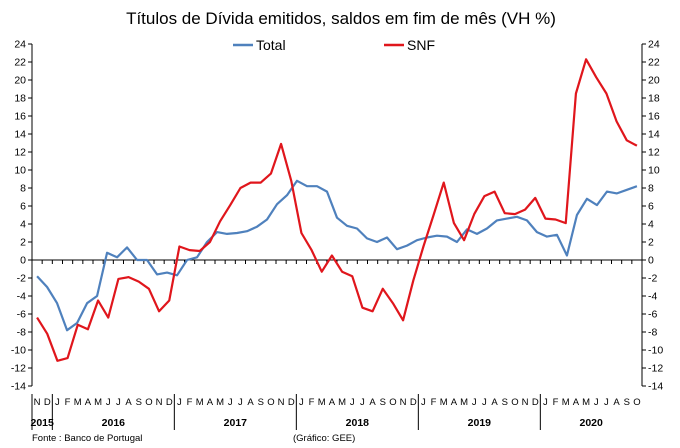  Describe the element at coordinates (651, 207) in the screenshot. I see `y-tick-label-right: 6` at that location.